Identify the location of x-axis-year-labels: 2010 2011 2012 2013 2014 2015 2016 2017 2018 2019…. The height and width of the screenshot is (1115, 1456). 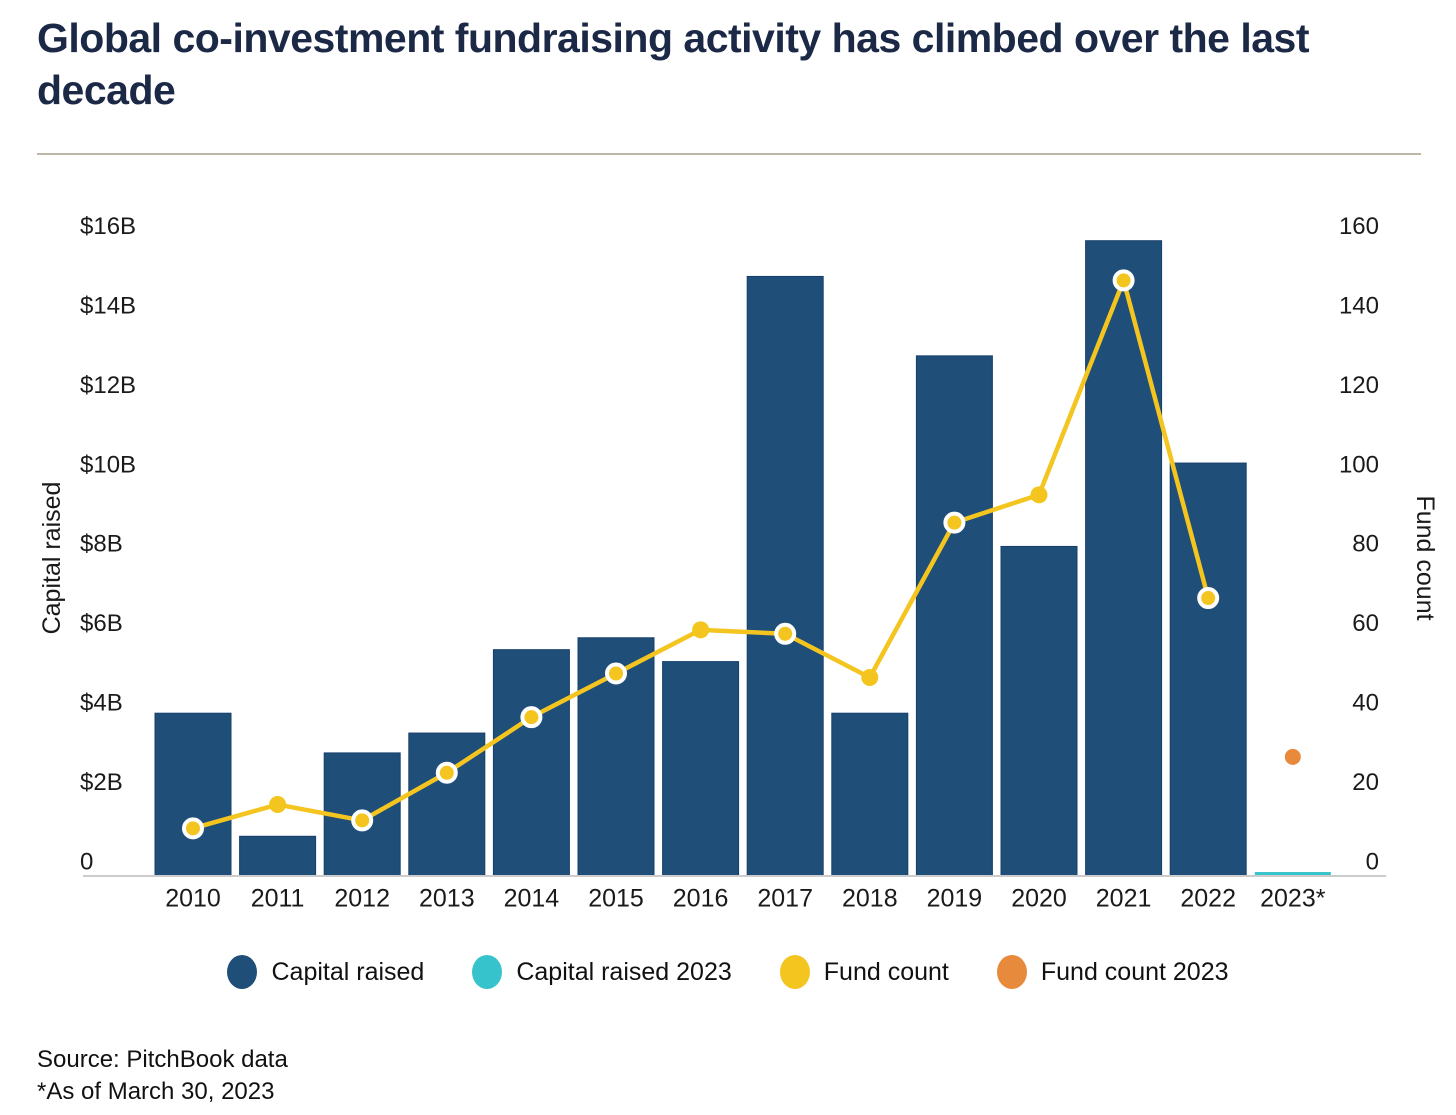
(745, 899).